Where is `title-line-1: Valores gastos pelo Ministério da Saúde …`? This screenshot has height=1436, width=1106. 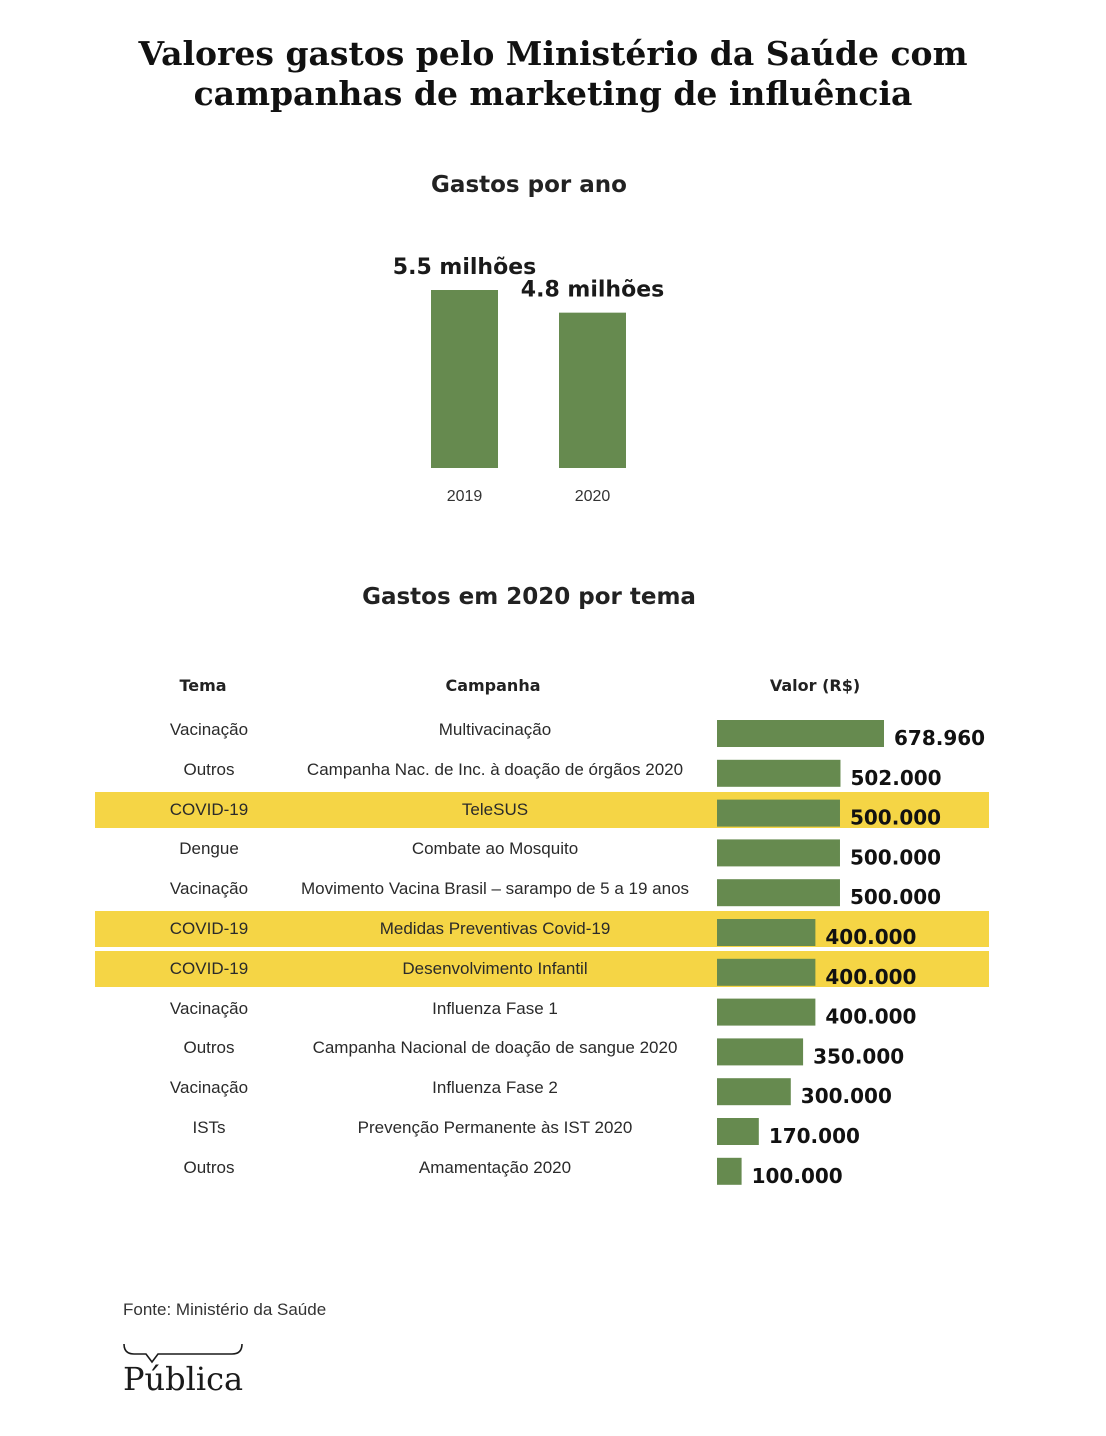 title-line-1: Valores gastos pelo Ministério da Saúde … is located at coordinates (553, 53).